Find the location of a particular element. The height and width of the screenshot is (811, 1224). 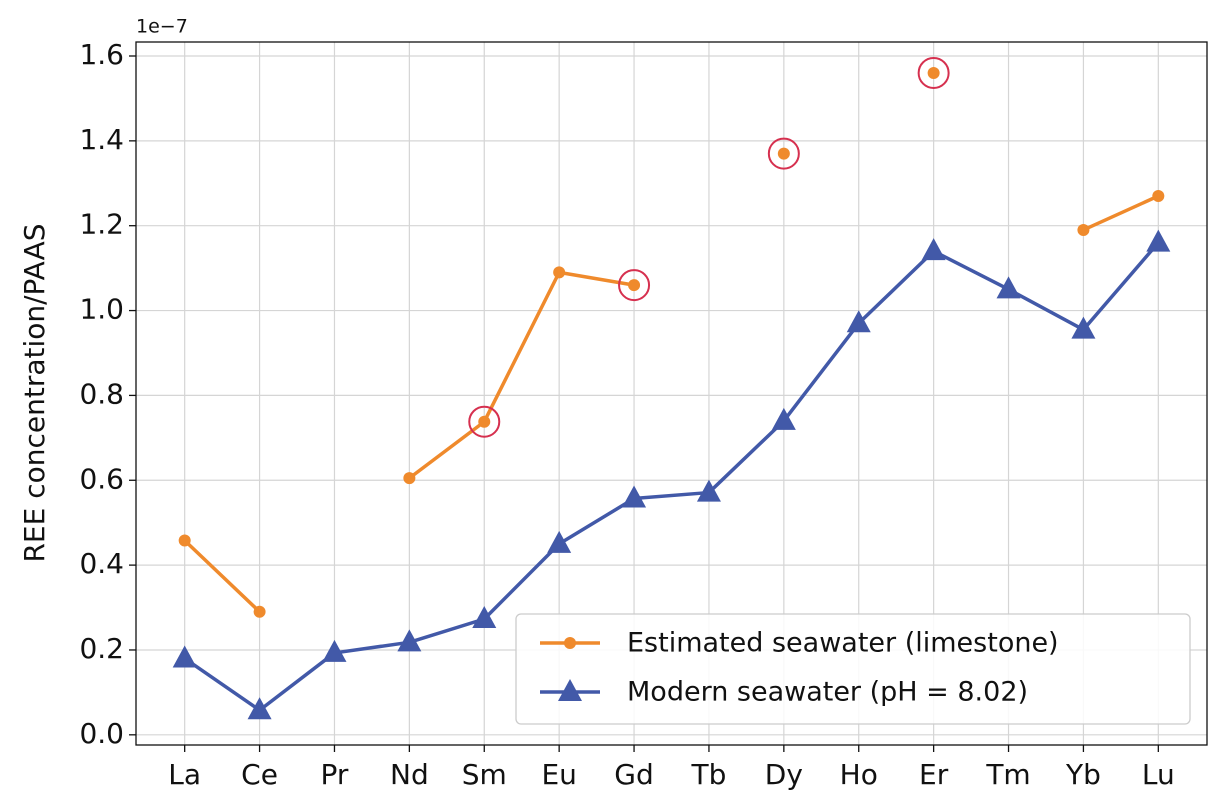

y-tick-label: 1.0 is located at coordinates (101, 309).